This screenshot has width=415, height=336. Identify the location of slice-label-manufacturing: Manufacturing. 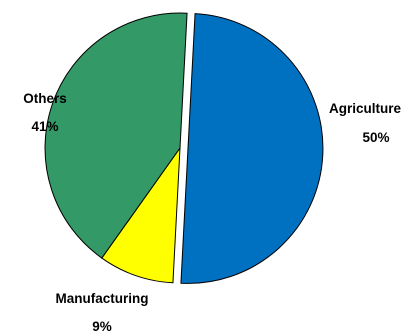
(102, 298).